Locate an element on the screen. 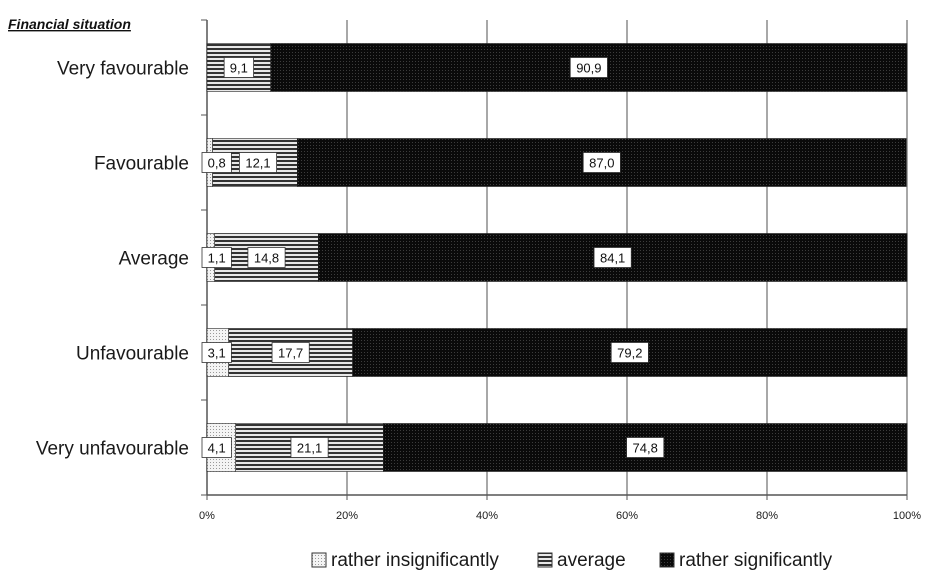  legend-label: rather insignificantly is located at coordinates (415, 560).